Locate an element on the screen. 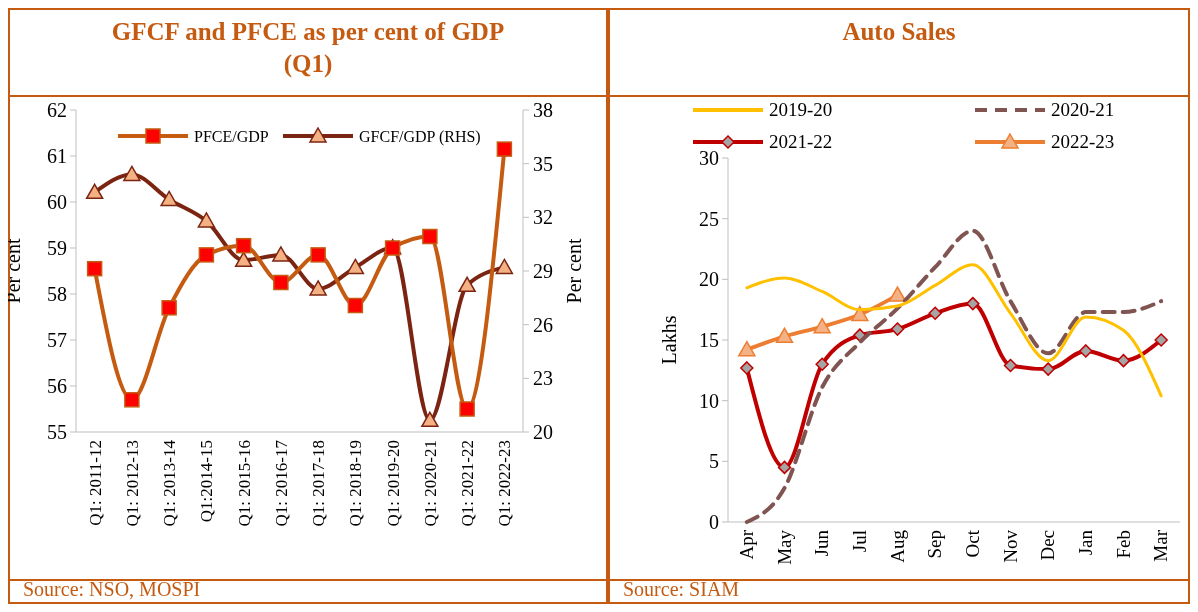 The height and width of the screenshot is (612, 1198). y2-axis-title: Per cent is located at coordinates (574, 271).